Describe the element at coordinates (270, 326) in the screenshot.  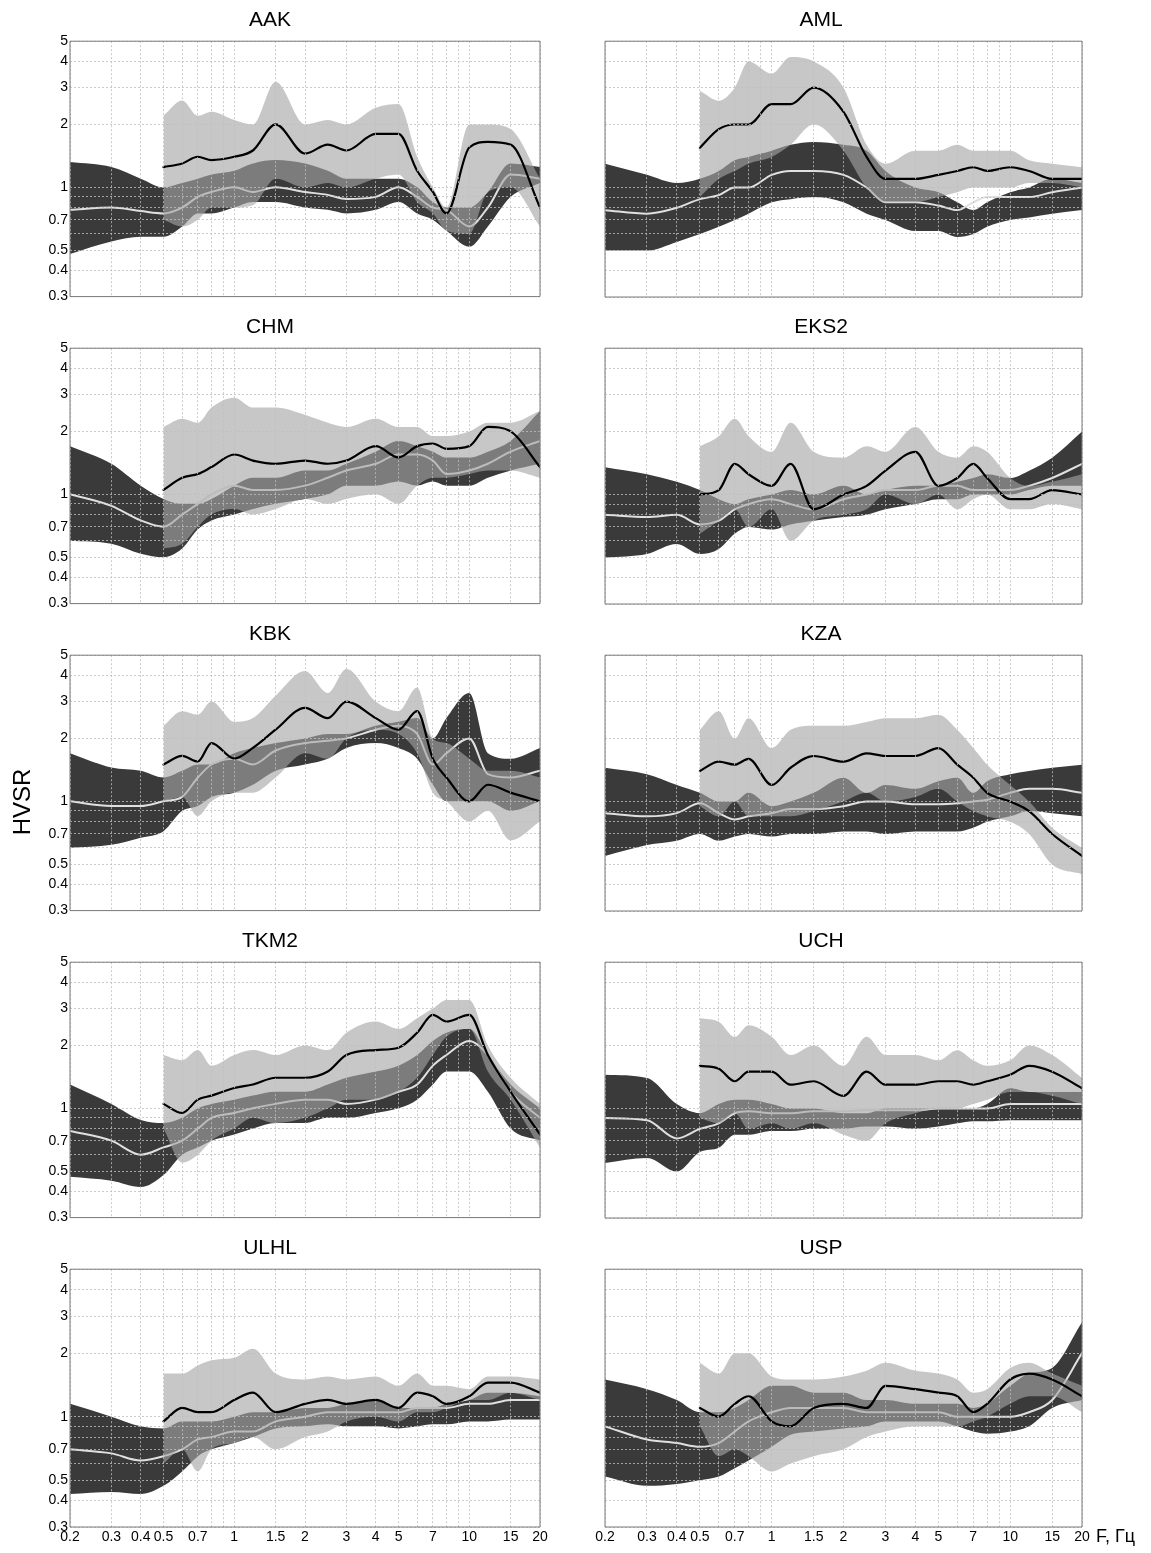
I see `chart-title: CHM` at that location.